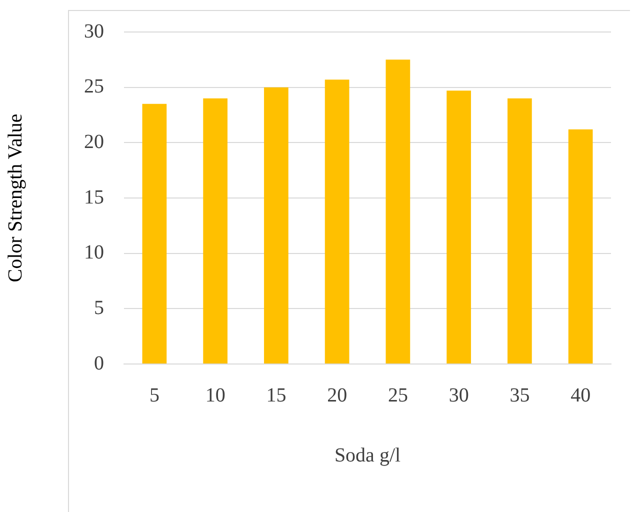  Describe the element at coordinates (458, 395) in the screenshot. I see `x-tick-label: 30` at that location.